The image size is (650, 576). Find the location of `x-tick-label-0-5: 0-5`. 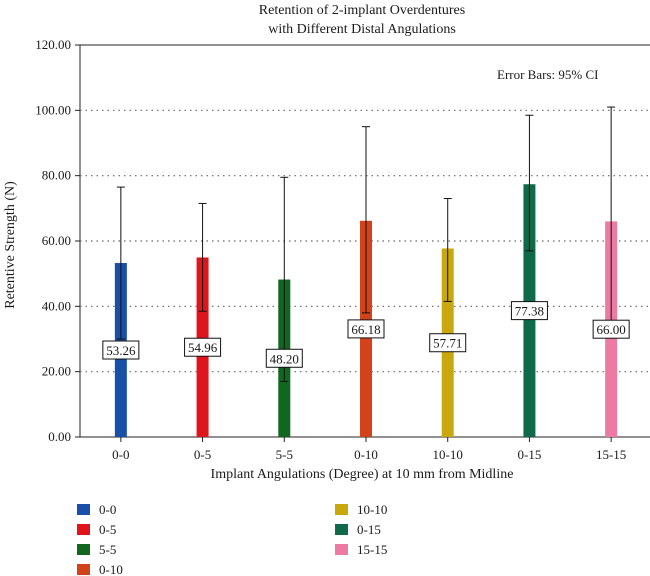

x-tick-label-0-5: 0-5 is located at coordinates (202, 454).